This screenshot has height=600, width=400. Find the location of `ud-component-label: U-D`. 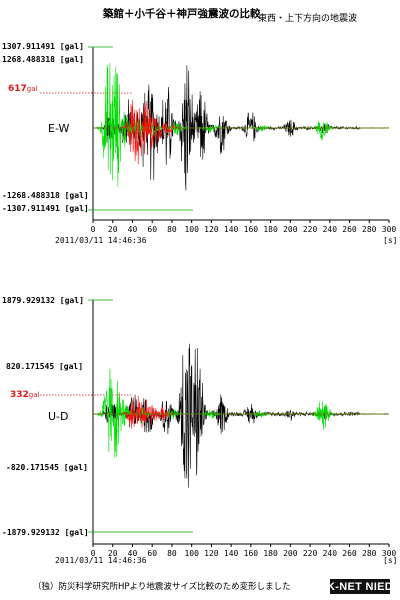

ud-component-label: U-D is located at coordinates (58, 416).